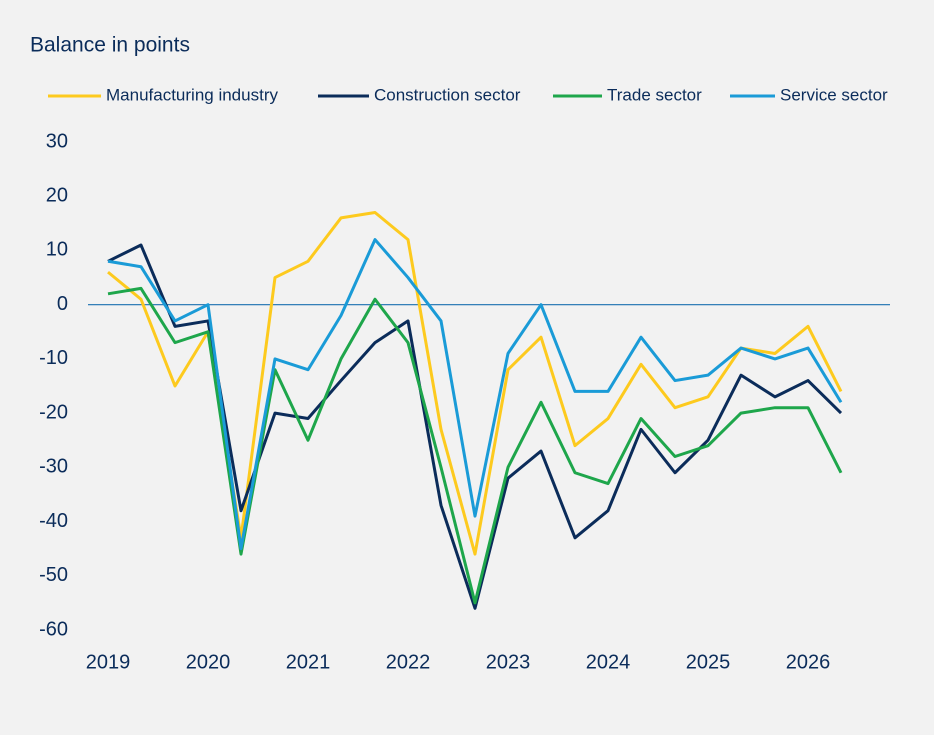 The height and width of the screenshot is (735, 934). What do you see at coordinates (53, 575) in the screenshot?
I see `y-tick-label: -50` at bounding box center [53, 575].